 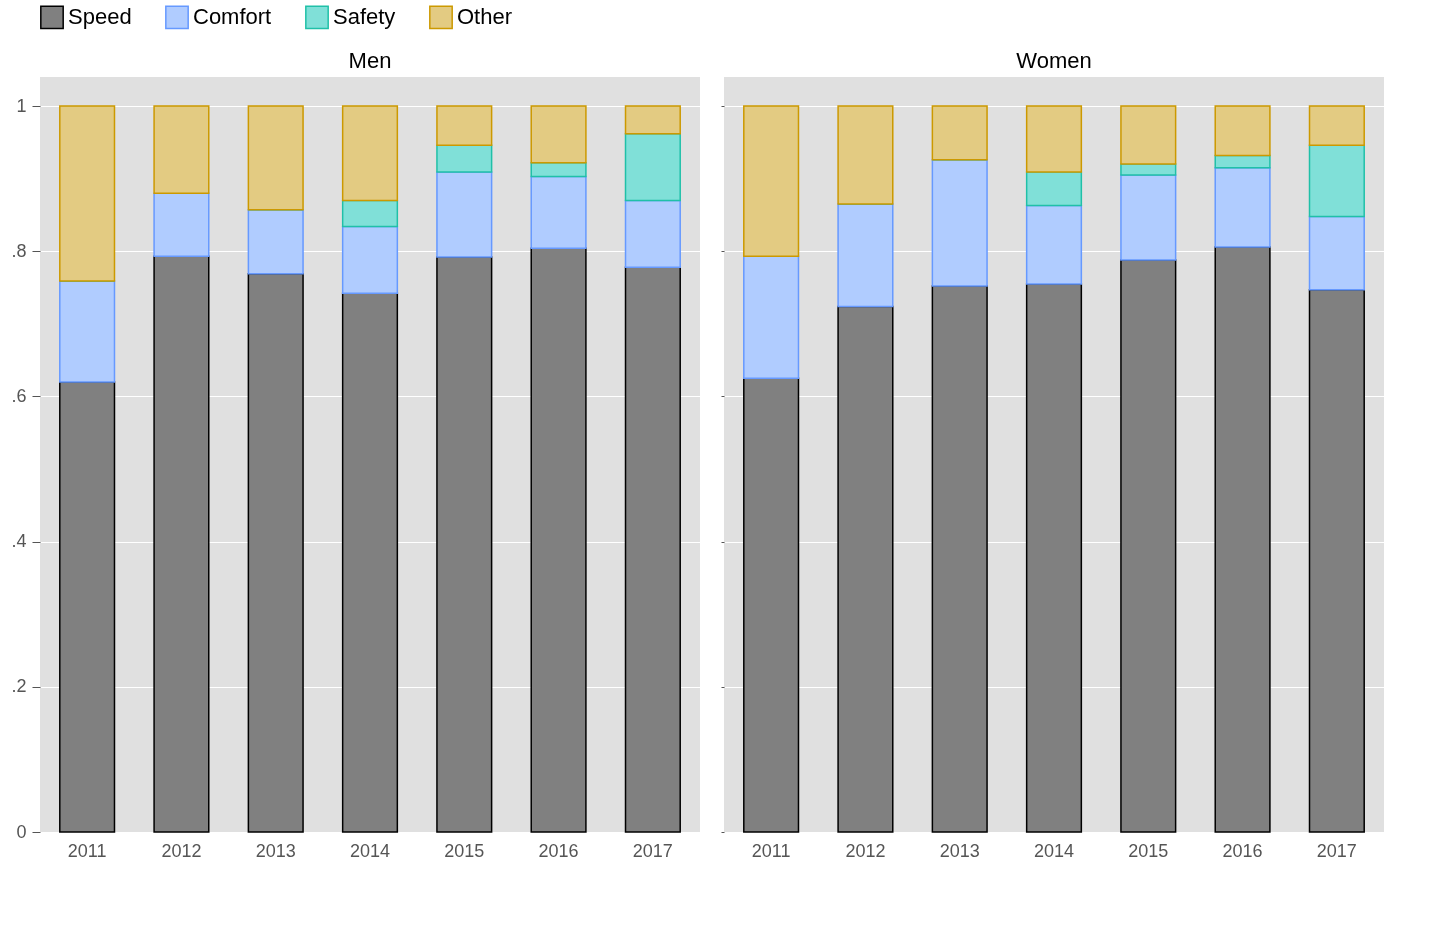 I want to click on legend-label: Speed, so click(x=100, y=17).